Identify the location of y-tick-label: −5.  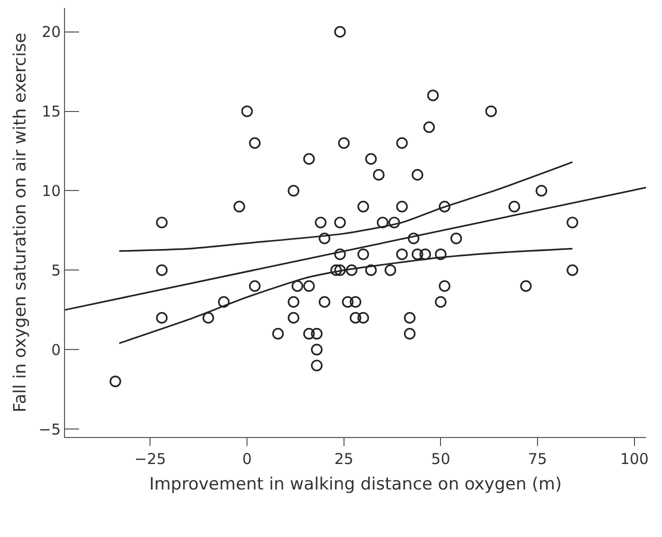
(49, 429).